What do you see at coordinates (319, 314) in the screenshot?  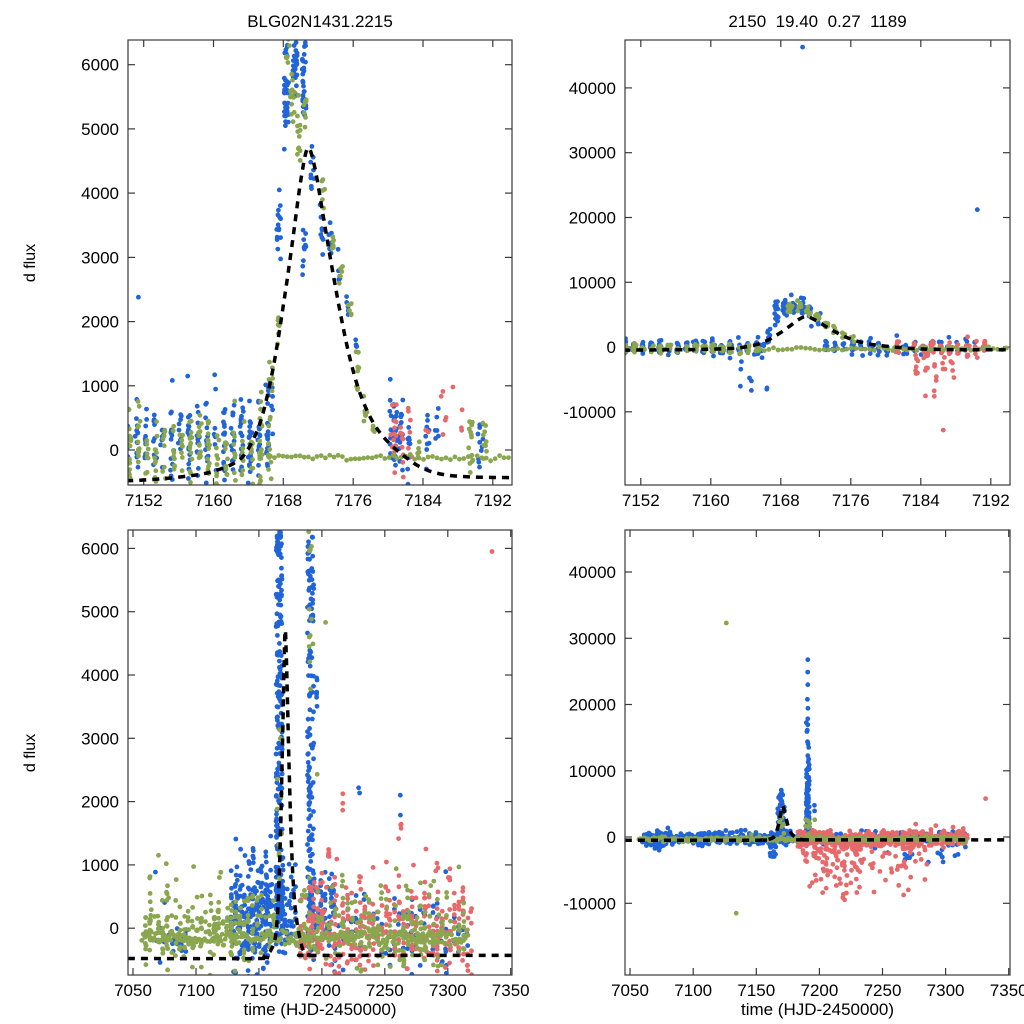 I see `model-curve-top-left` at bounding box center [319, 314].